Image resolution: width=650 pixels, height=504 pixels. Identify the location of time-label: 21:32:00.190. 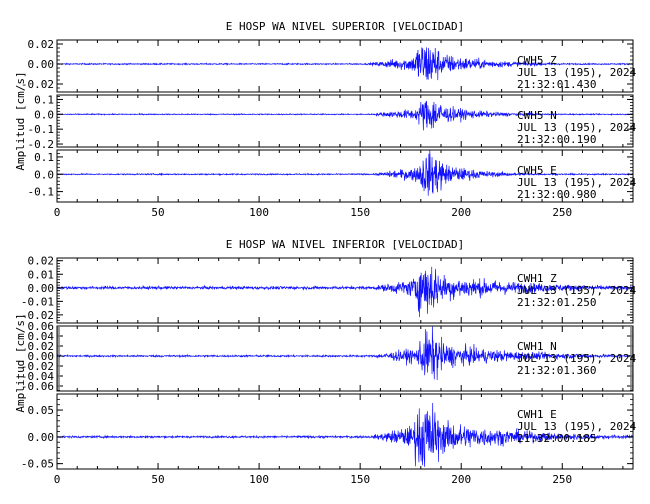
(556, 139).